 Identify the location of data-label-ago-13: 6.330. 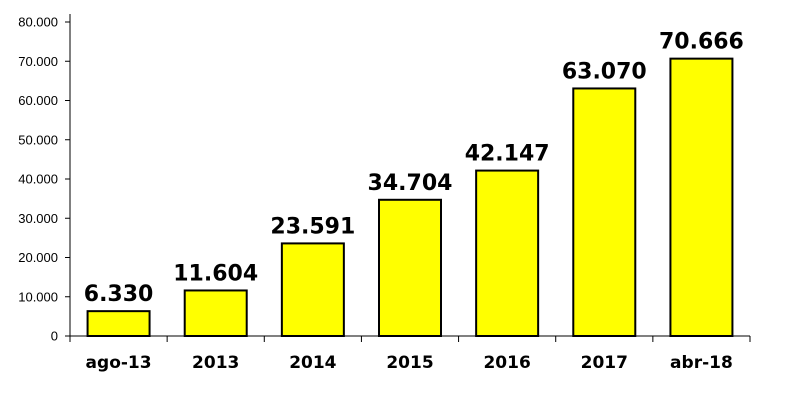
(119, 294).